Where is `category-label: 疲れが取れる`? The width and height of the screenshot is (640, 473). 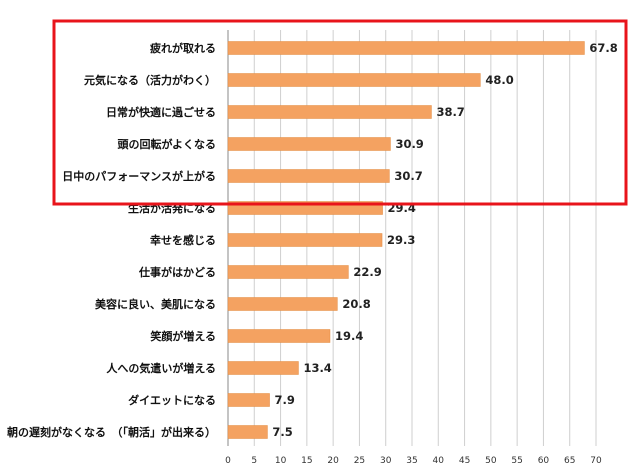
category-label: 疲れが取れる is located at coordinates (183, 48).